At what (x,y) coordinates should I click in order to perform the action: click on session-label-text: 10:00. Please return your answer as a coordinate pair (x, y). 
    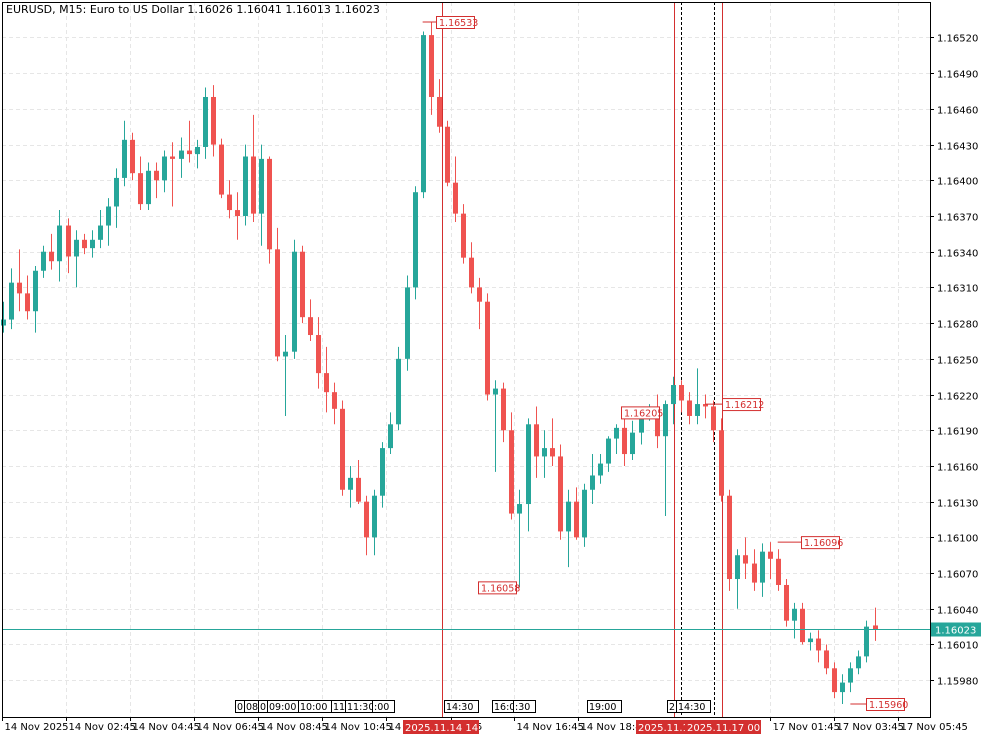
    Looking at the image, I should click on (313, 707).